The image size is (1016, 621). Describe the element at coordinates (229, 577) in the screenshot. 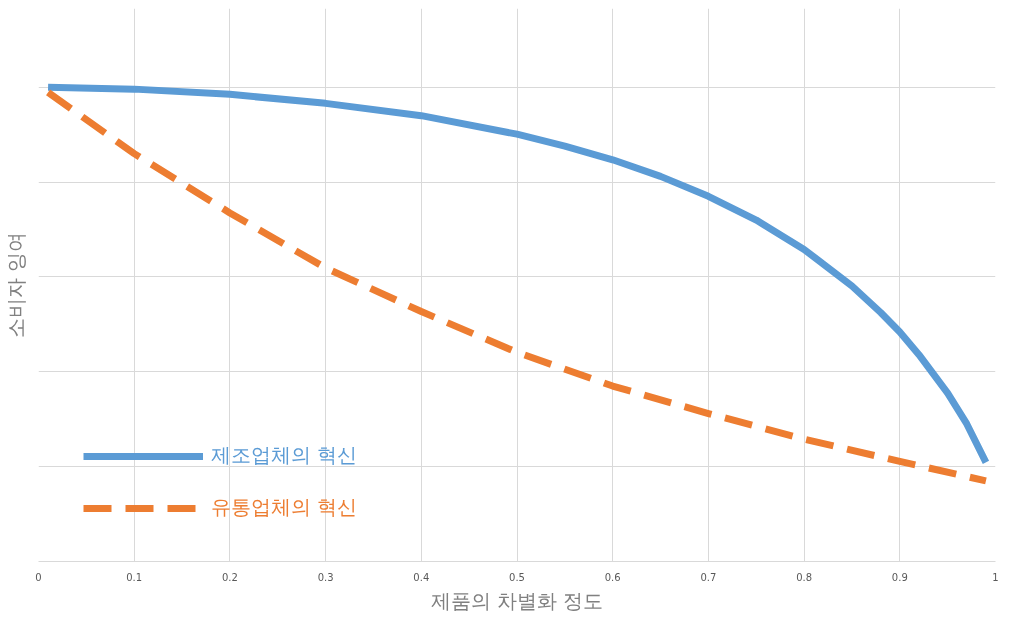

I see `x-tick-label: 0.2` at that location.